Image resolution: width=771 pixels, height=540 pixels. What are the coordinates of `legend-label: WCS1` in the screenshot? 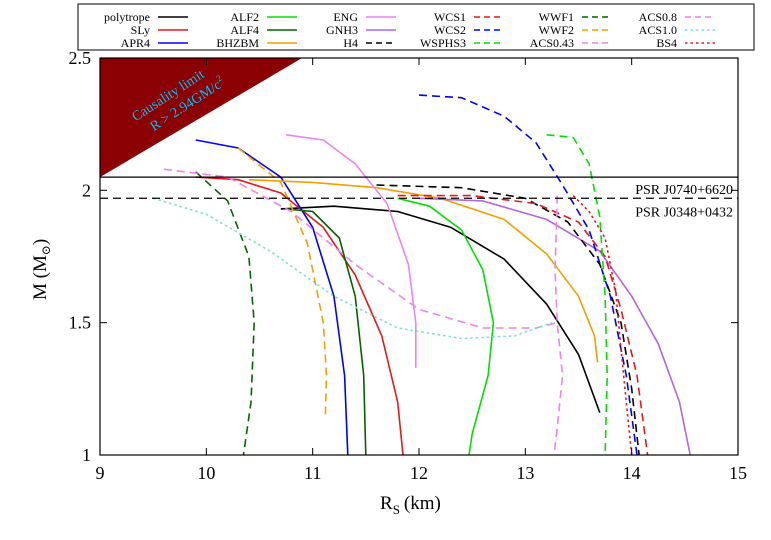 It's located at (450, 17).